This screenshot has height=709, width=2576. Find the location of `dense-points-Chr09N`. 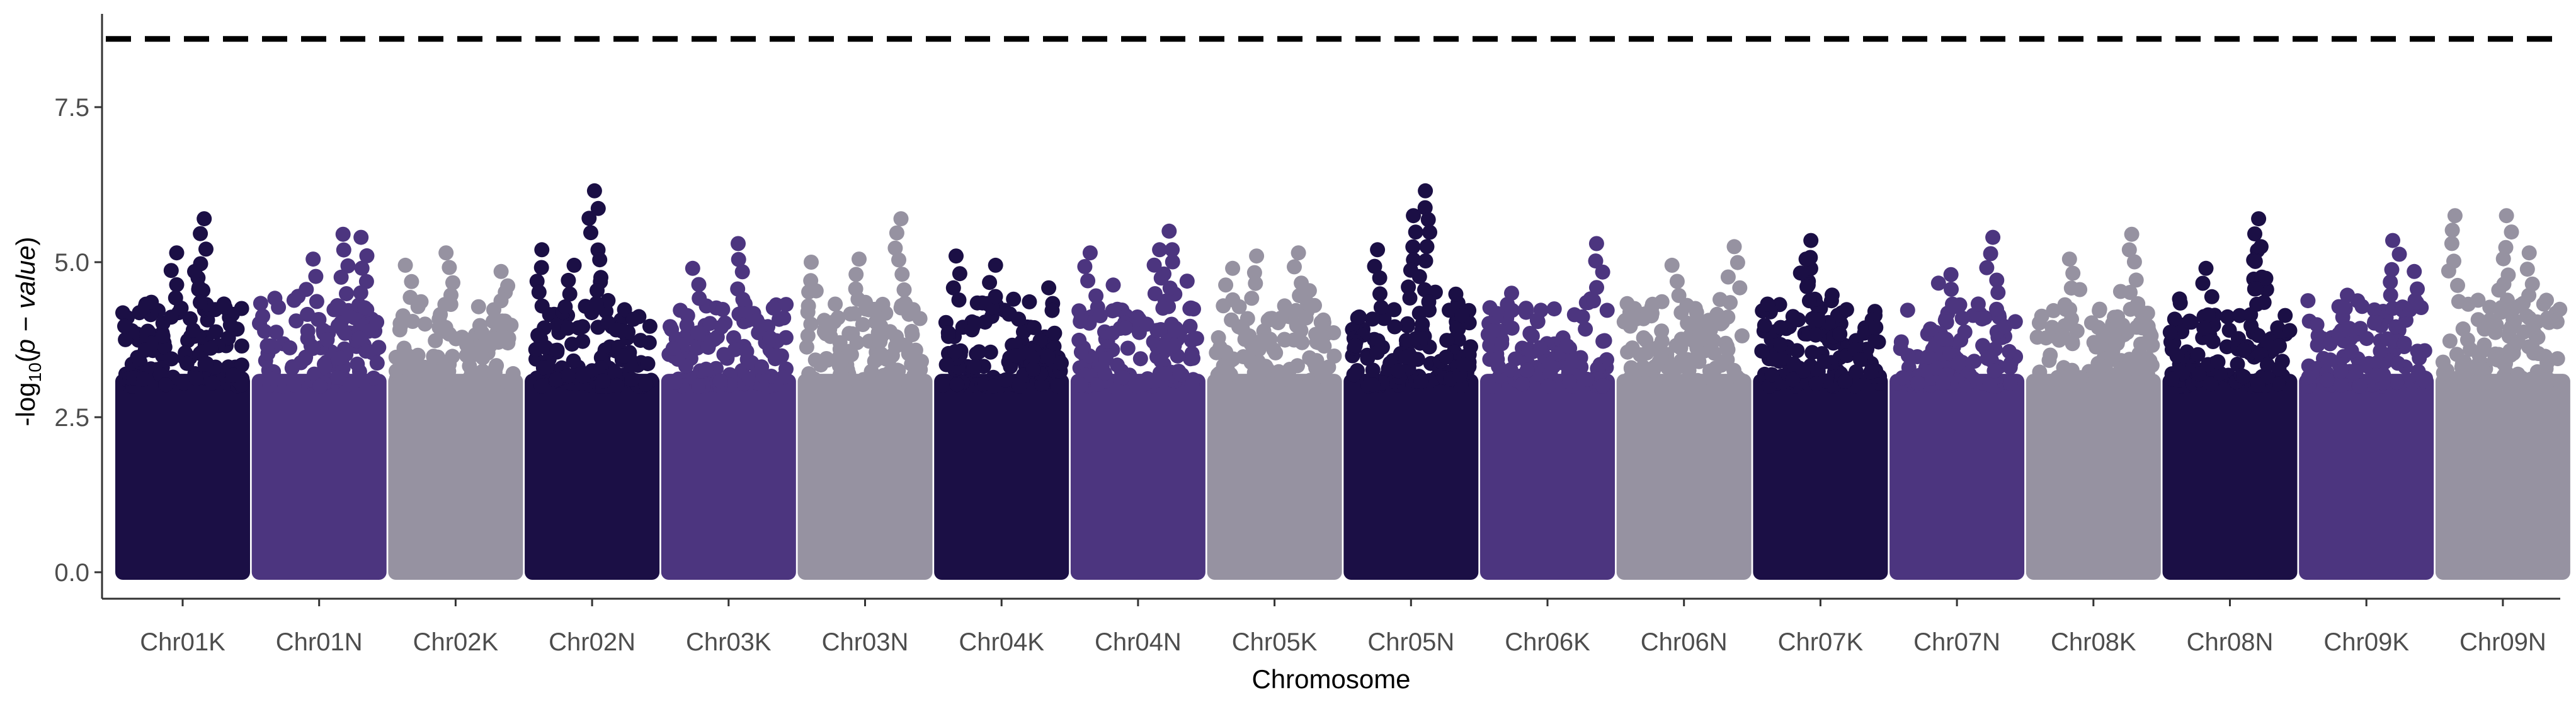

dense-points-Chr09N is located at coordinates (2502, 477).